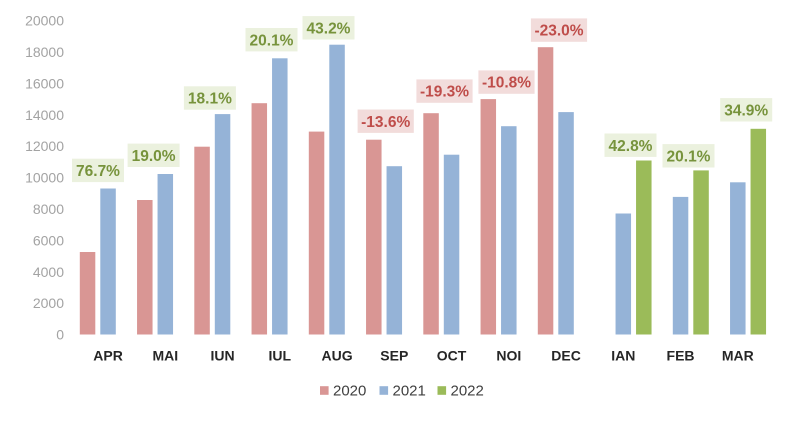 The image size is (800, 428). I want to click on svg-text: MAI, so click(165, 356).